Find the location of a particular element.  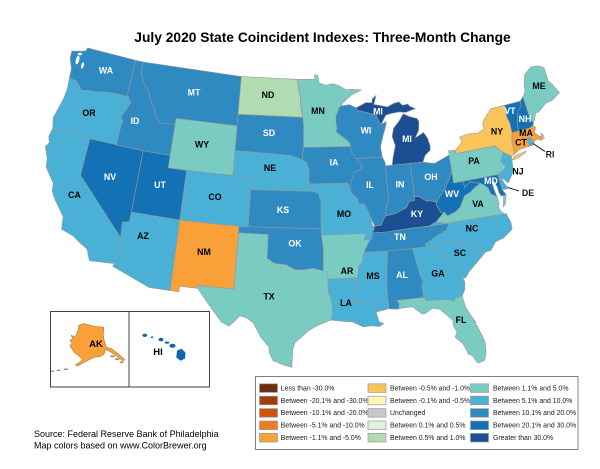

svg-text: TN is located at coordinates (400, 237).